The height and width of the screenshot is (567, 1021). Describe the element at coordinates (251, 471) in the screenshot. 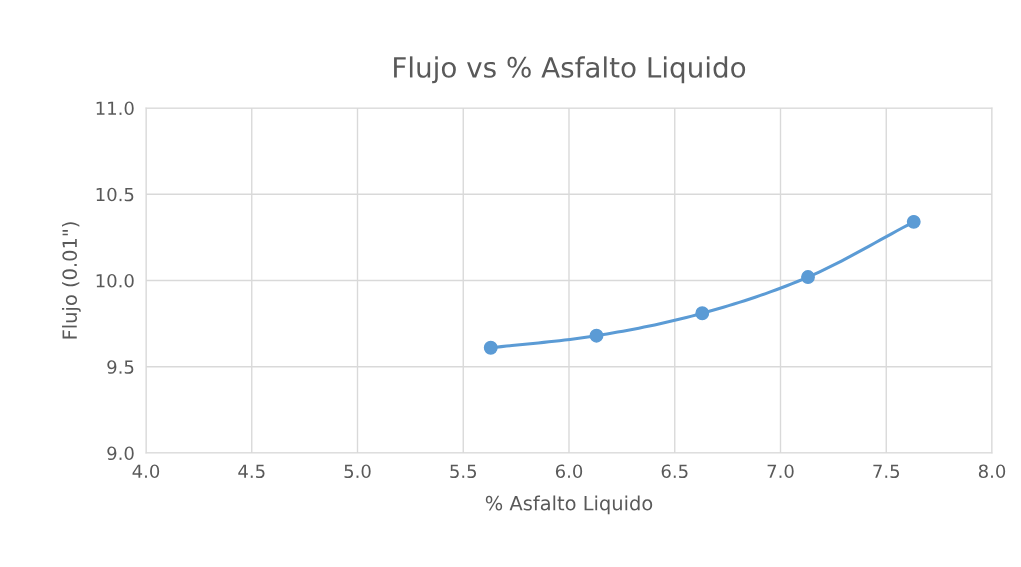

I see `x-tick-label: 4.5` at that location.